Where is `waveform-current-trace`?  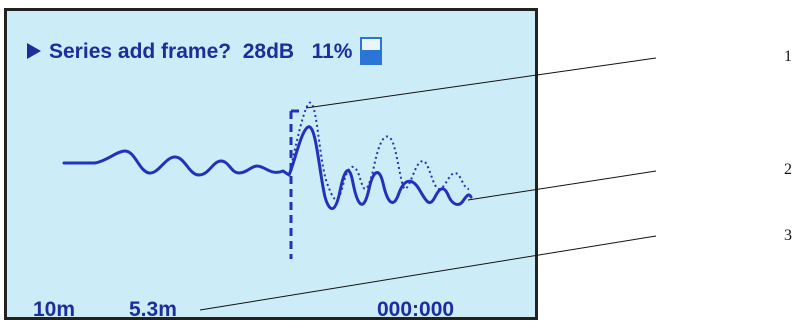
waveform-current-trace is located at coordinates (267, 168).